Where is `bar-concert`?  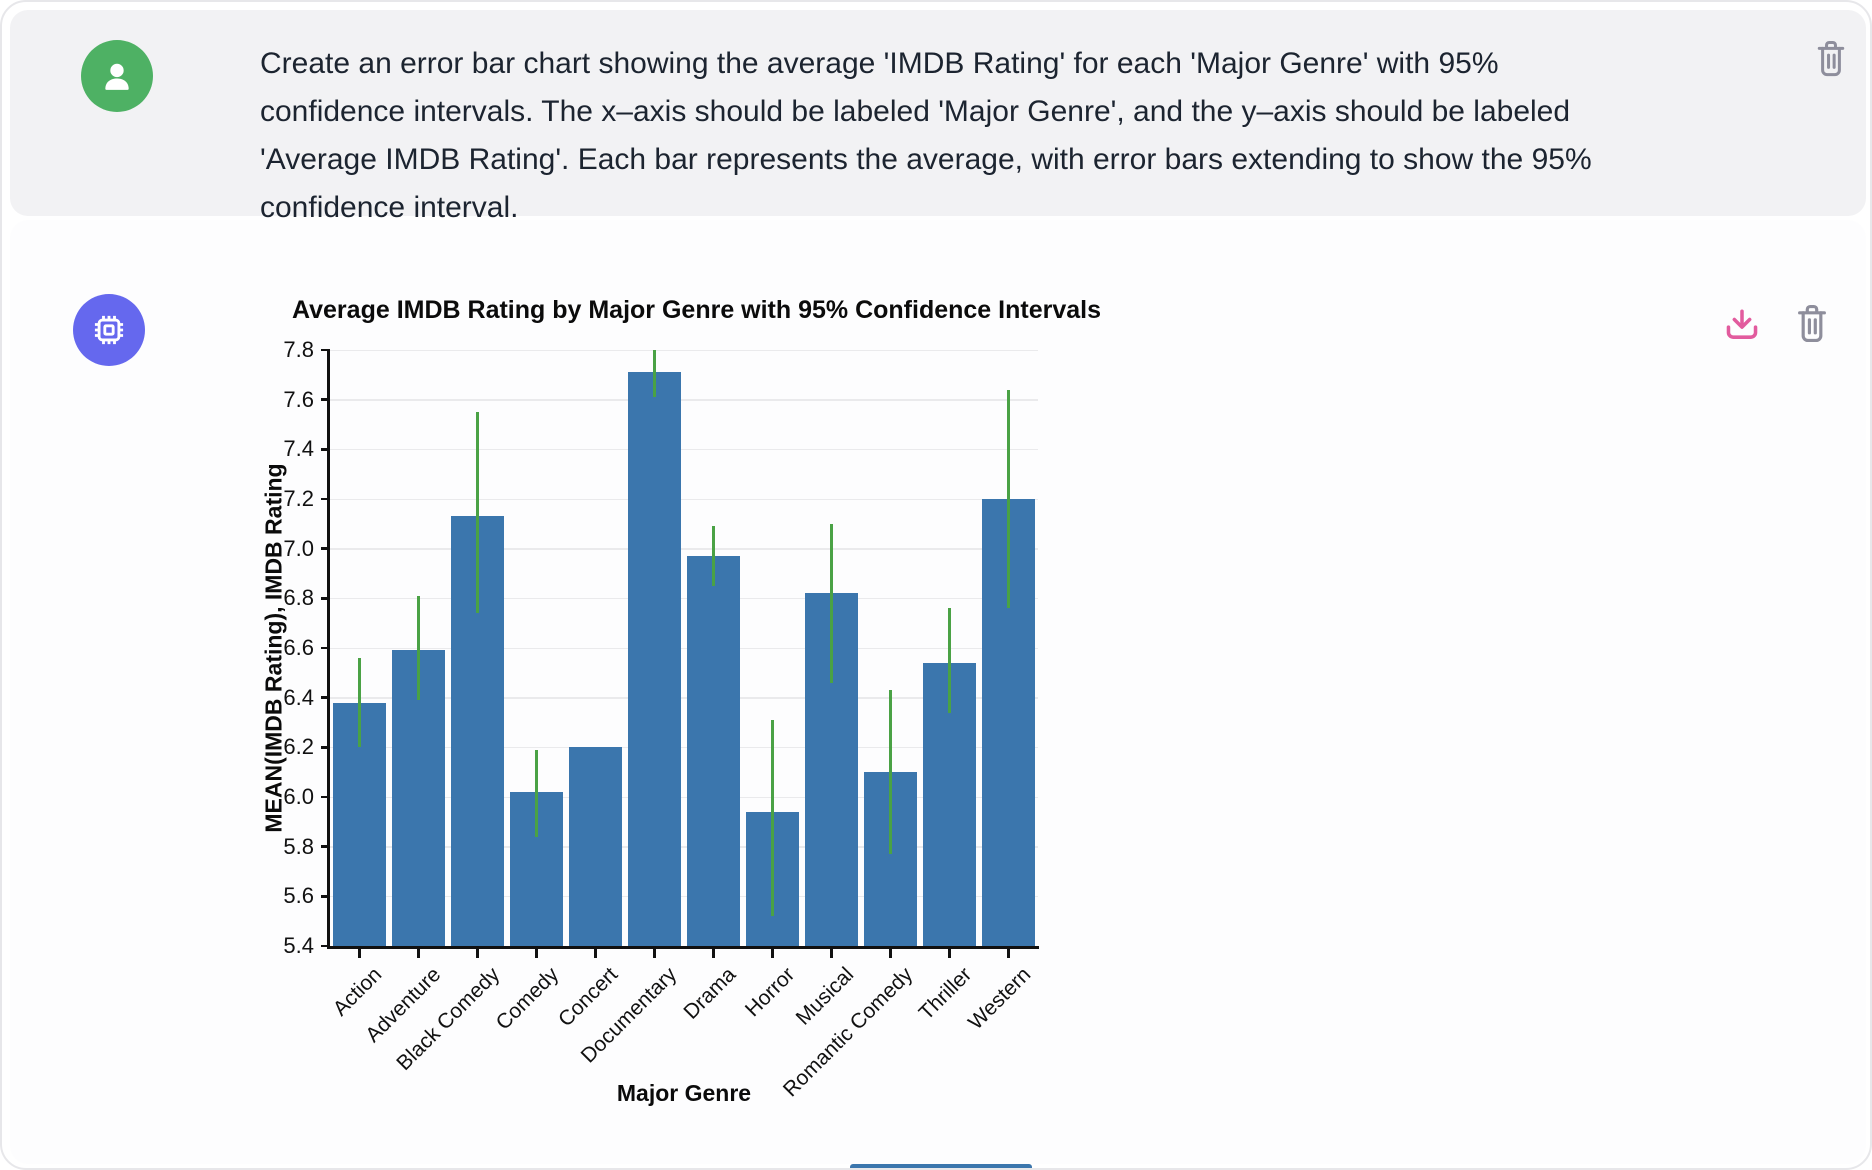
bar-concert is located at coordinates (595, 846).